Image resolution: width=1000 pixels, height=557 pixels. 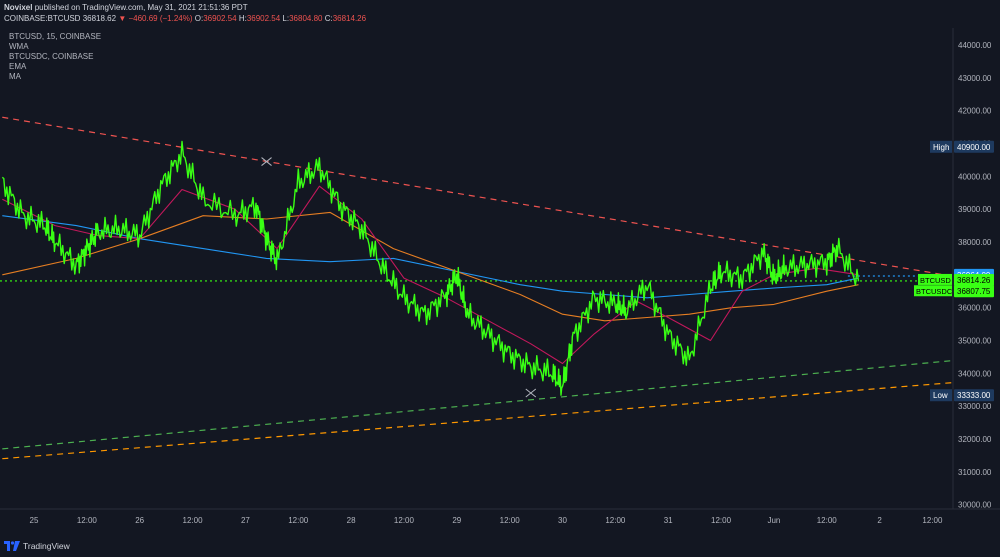 What do you see at coordinates (975, 209) in the screenshot?
I see `y-tick-label: 39000.00` at bounding box center [975, 209].